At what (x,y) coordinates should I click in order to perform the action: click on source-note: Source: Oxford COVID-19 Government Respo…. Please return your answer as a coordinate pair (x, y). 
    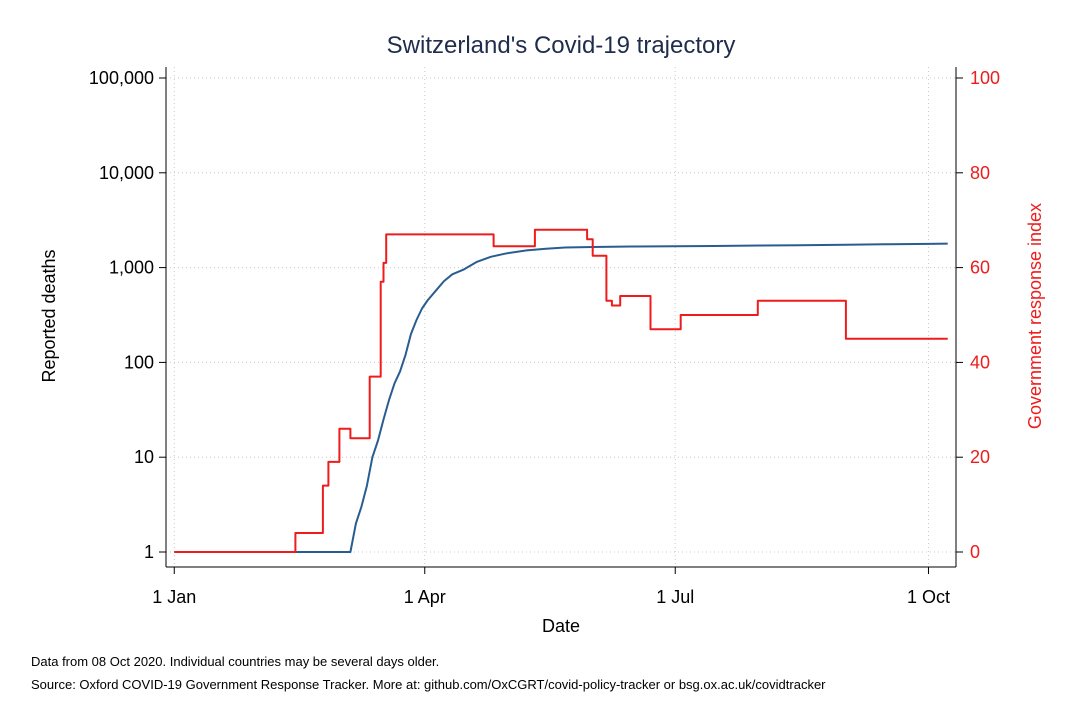
    Looking at the image, I should click on (428, 684).